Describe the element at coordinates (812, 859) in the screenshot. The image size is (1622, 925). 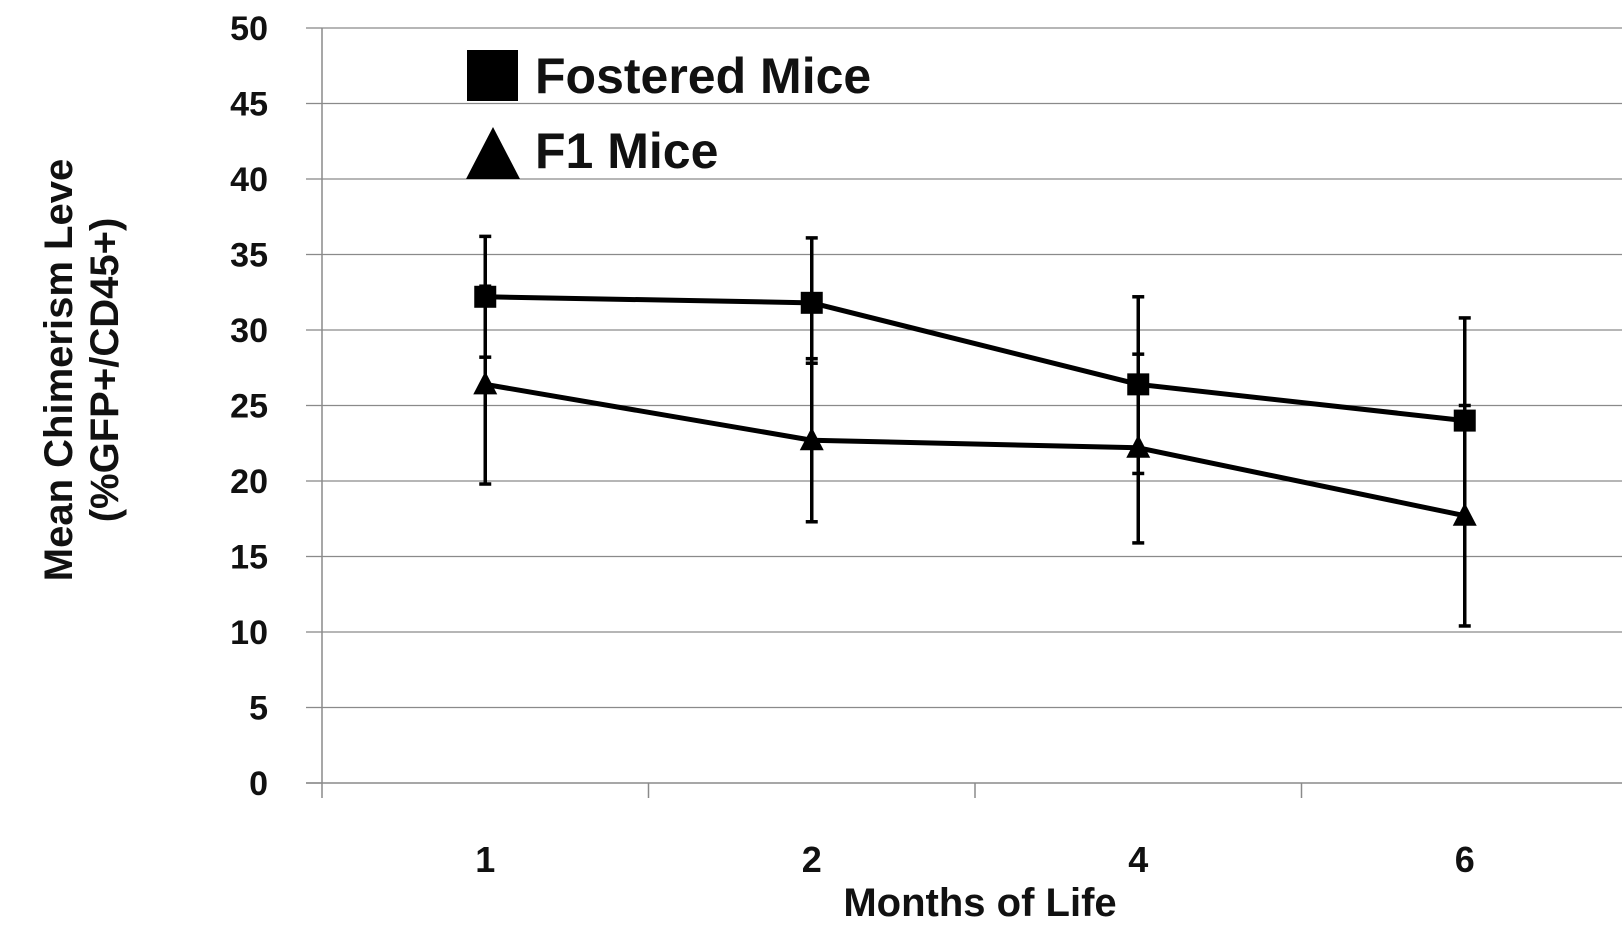
I see `x-tick-label-2: 2` at that location.